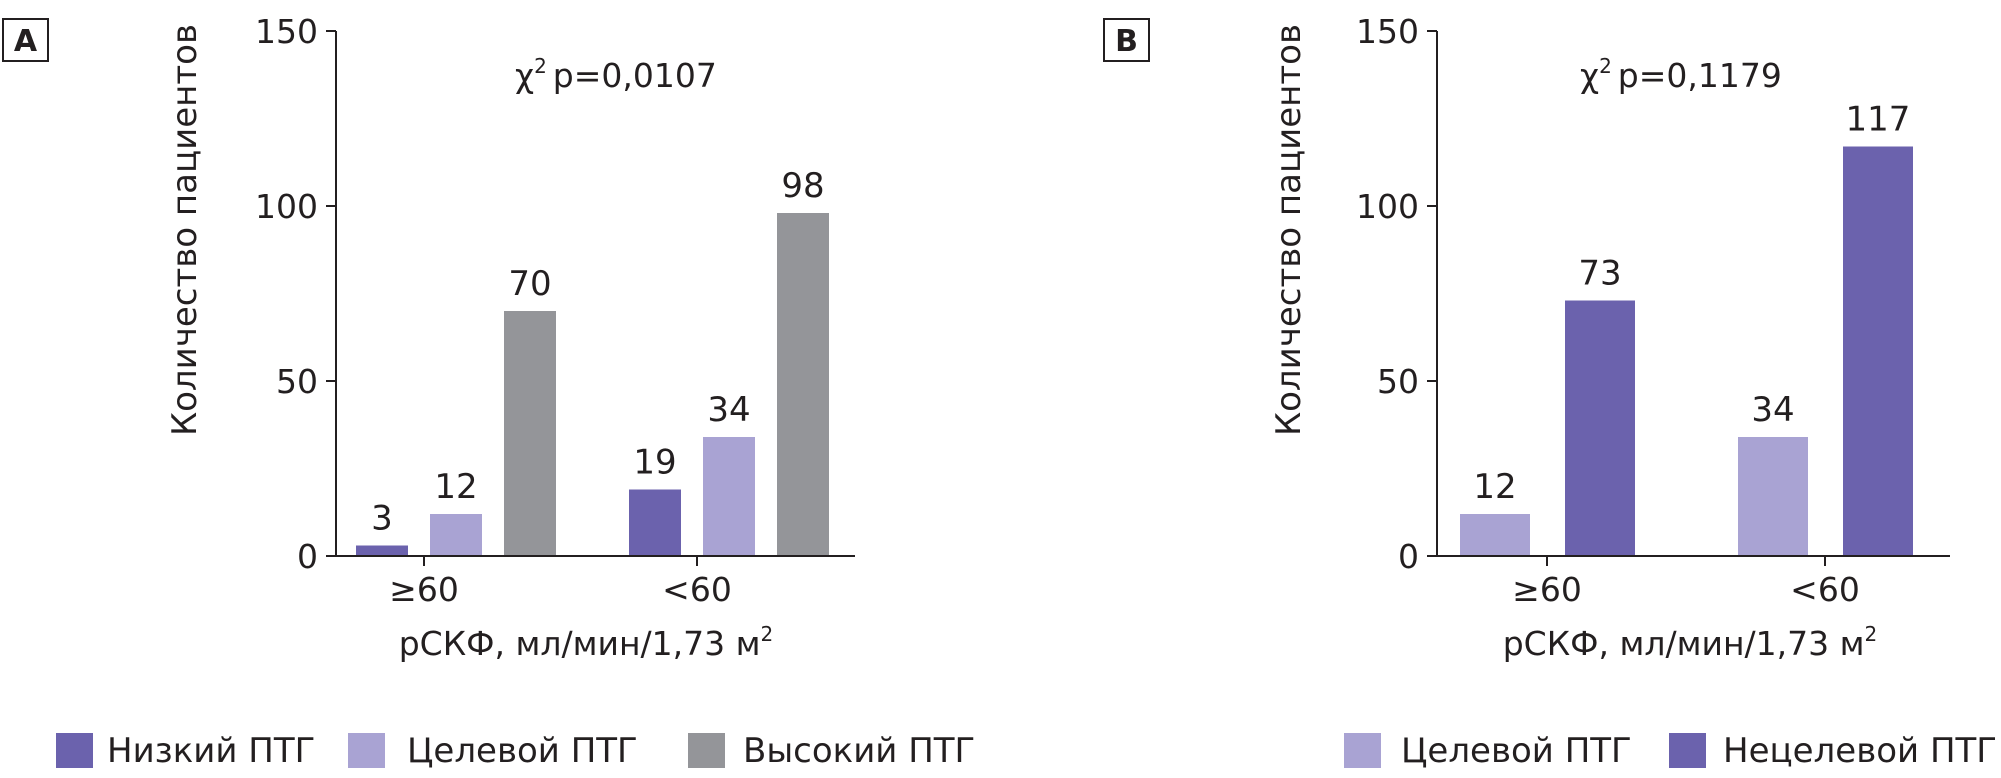 This screenshot has width=2001, height=778. Describe the element at coordinates (592, 384) in the screenshot. I see `panel-a-bars` at that location.